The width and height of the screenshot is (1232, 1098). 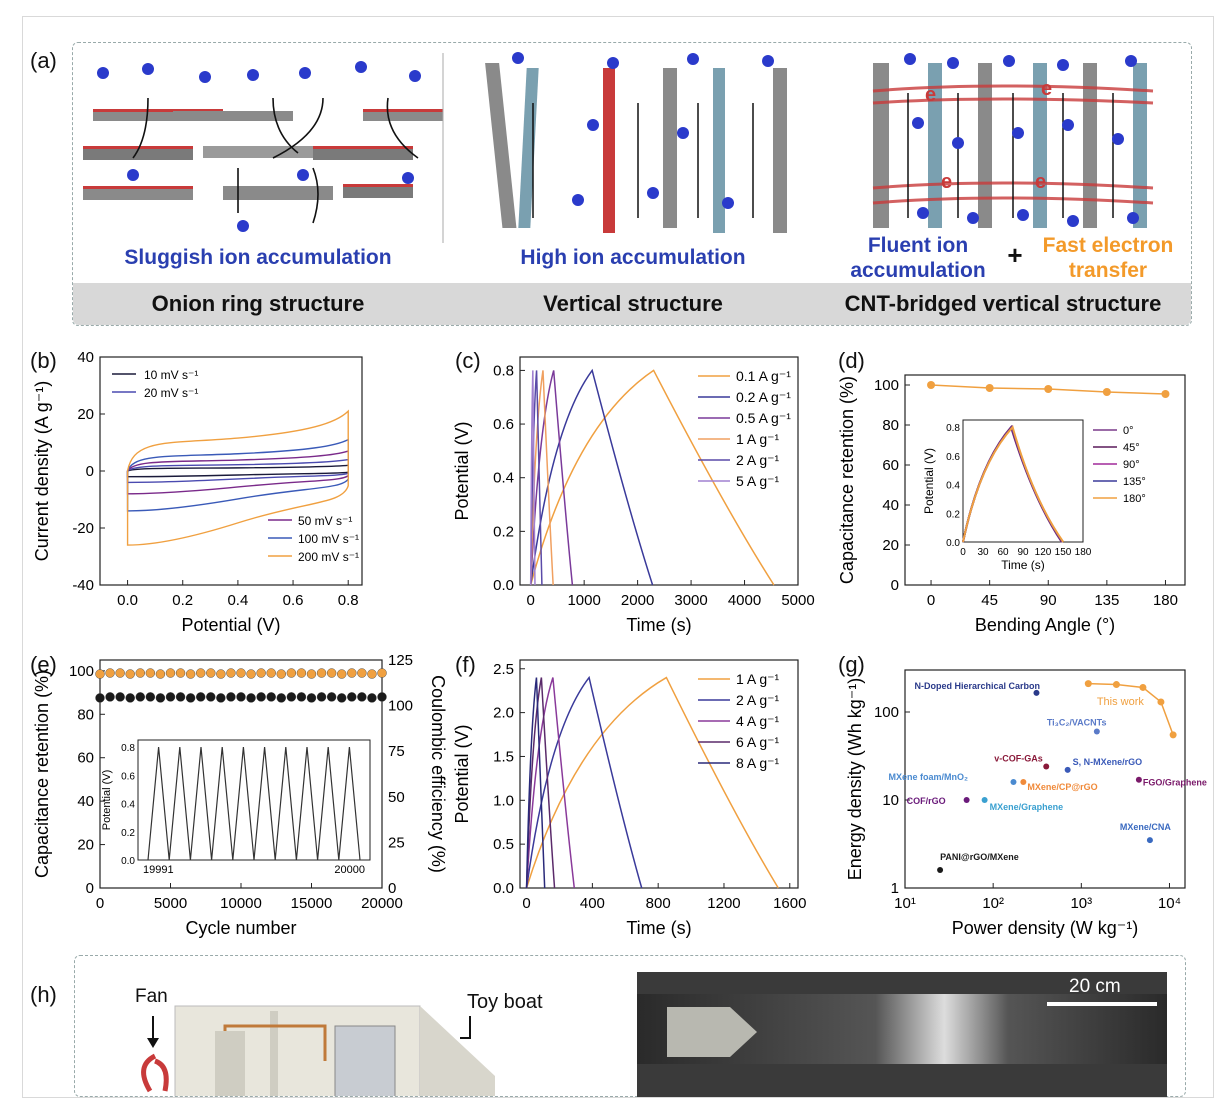 I want to click on y-tick-label: 60, so click(x=85, y=758).